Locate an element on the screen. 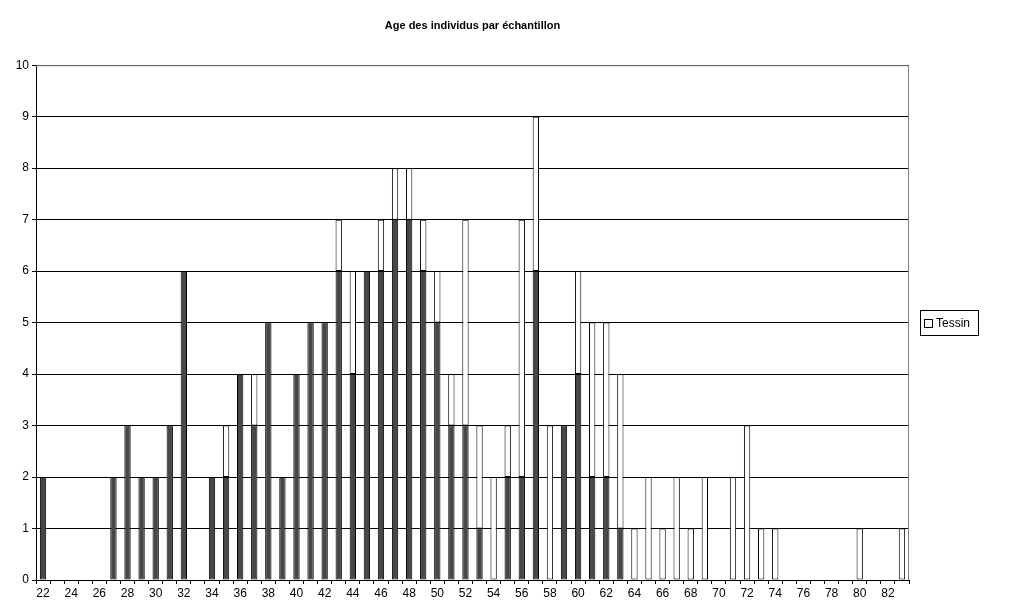 The width and height of the screenshot is (1034, 613). y-tick-label: 8 is located at coordinates (26, 167).